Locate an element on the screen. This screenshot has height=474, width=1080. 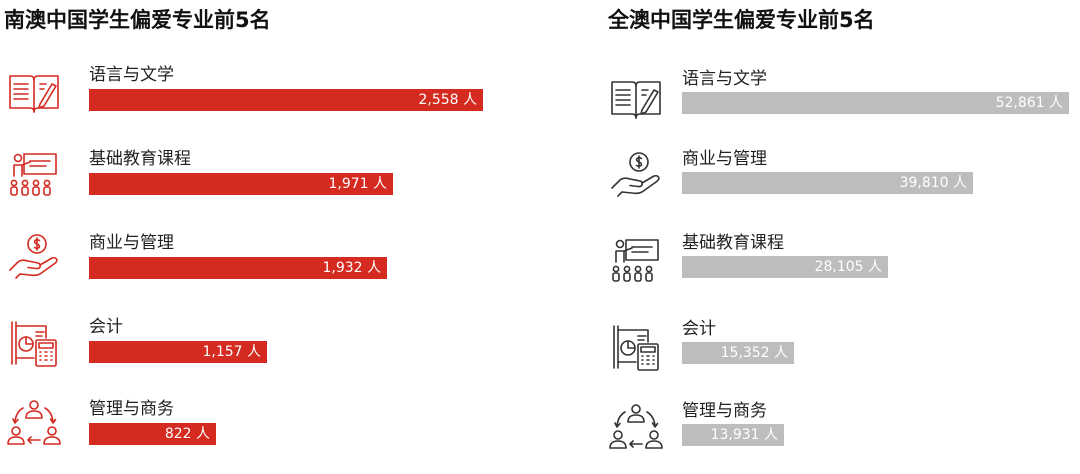
left-bar-value-label: 822 人 is located at coordinates (187, 434).